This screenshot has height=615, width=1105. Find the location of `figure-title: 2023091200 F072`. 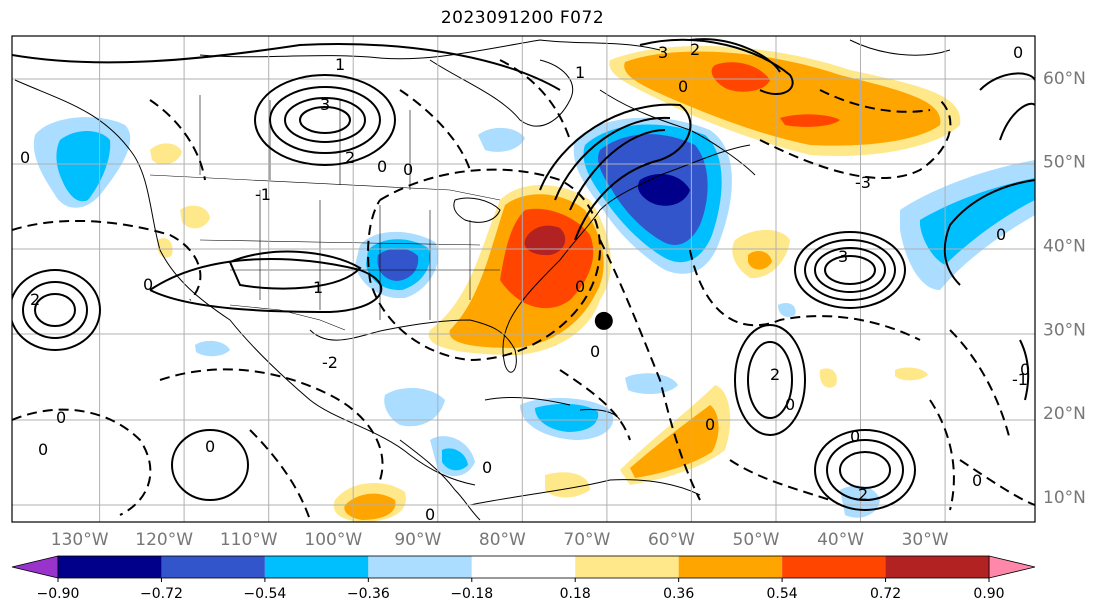

figure-title: 2023091200 F072 is located at coordinates (522, 18).